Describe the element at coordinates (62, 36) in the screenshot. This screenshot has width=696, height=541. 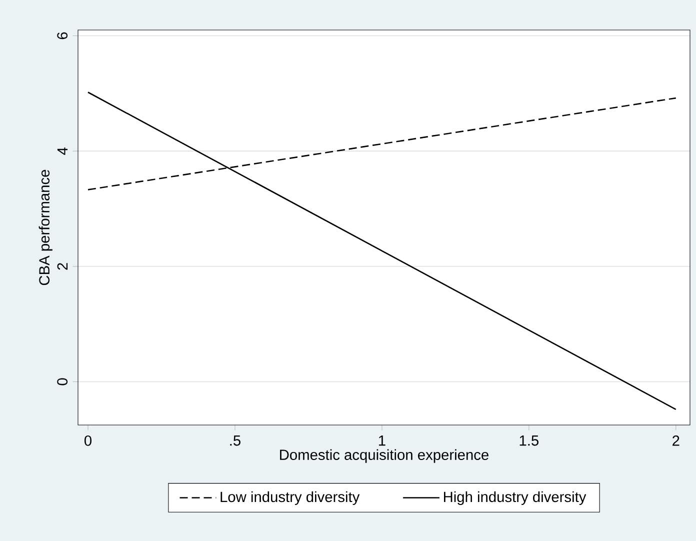
I see `y-tick-label: 6` at that location.